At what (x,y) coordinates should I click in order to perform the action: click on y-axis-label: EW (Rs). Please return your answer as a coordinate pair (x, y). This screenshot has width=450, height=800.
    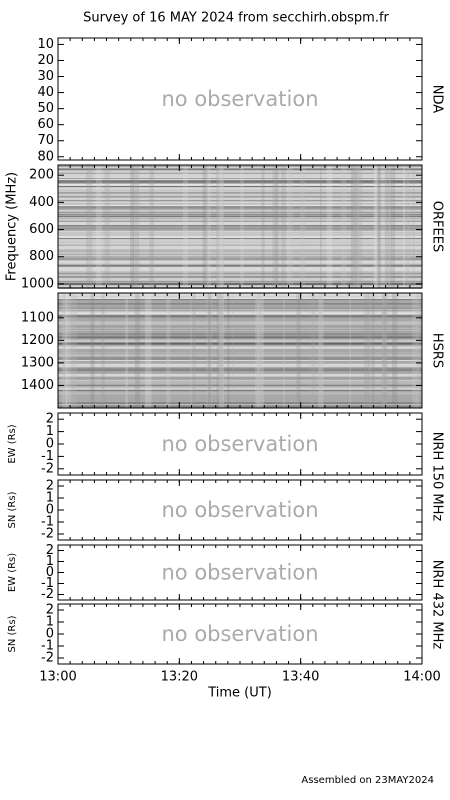
    Looking at the image, I should click on (12, 572).